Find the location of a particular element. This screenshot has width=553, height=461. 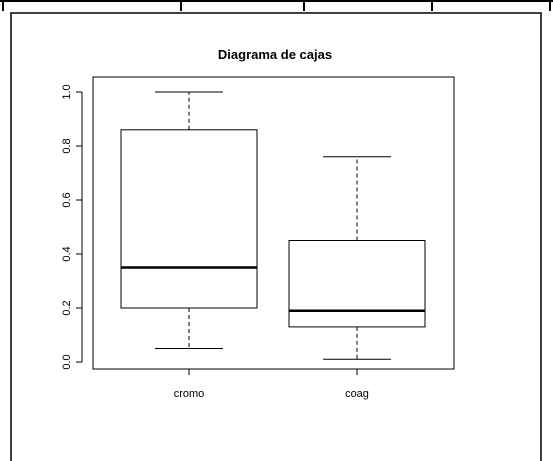

x-tick-label: cromo is located at coordinates (189, 394).